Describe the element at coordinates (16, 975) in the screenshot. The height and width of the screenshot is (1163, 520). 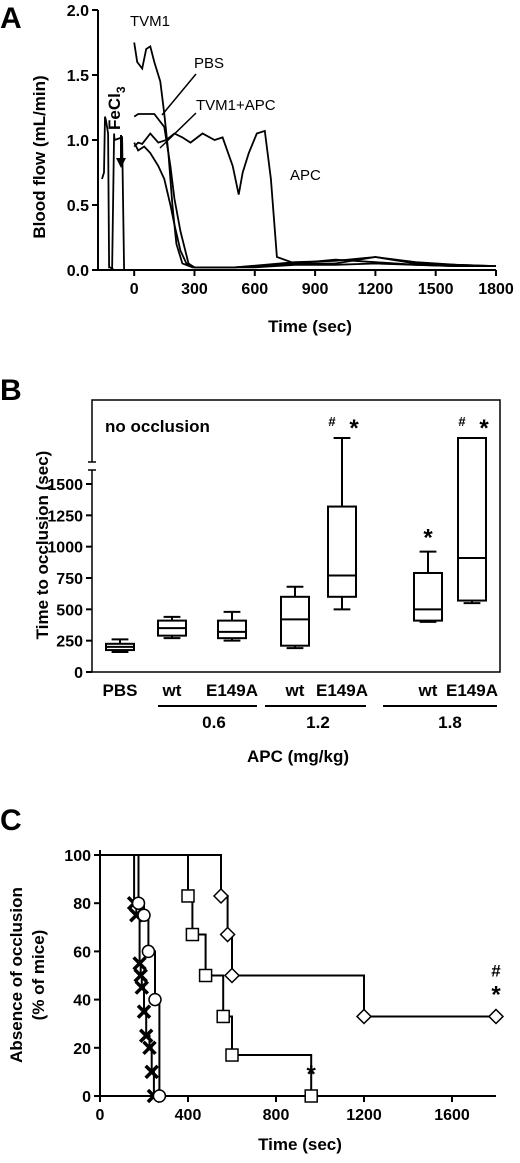
I see `panel-c-ylabel-line1: Absence of occlusion` at that location.